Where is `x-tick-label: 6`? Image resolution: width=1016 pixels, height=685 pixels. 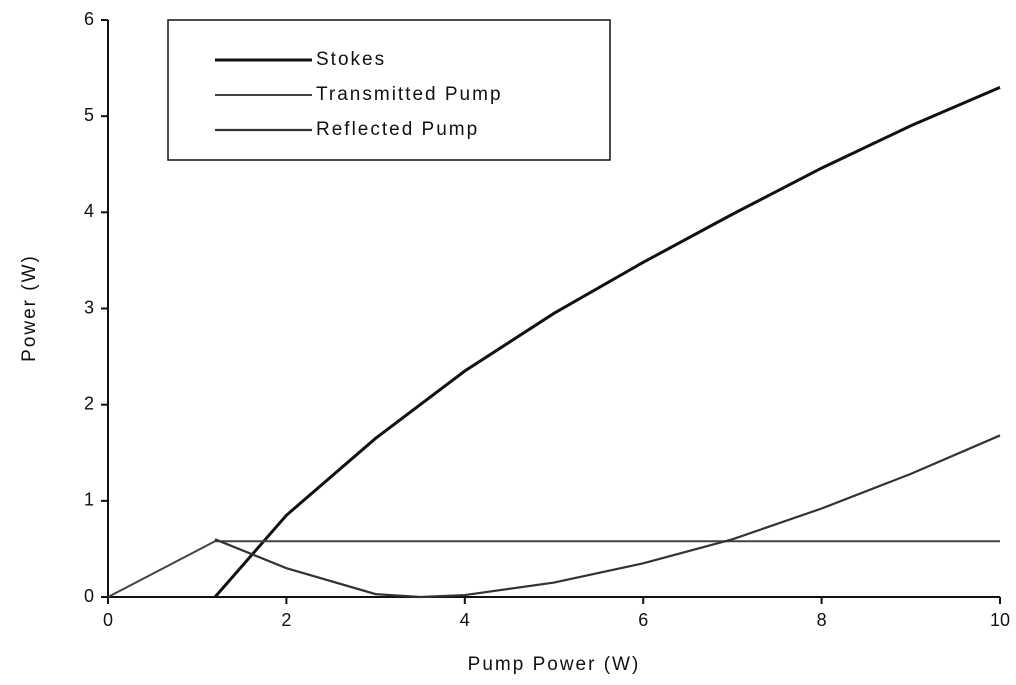
x-tick-label: 6 is located at coordinates (643, 620).